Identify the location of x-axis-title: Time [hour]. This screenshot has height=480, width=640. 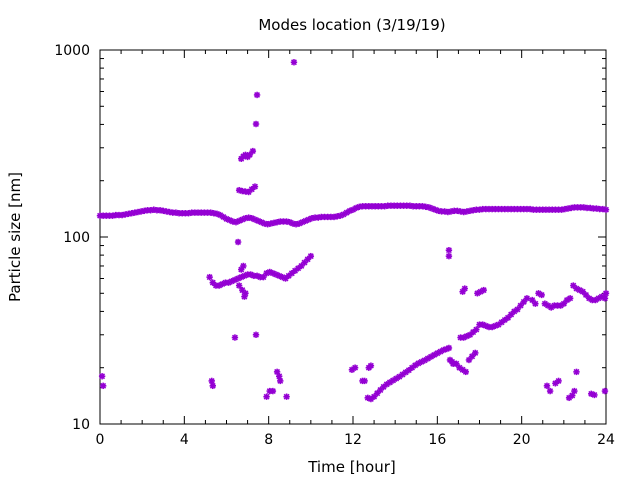
(351, 467).